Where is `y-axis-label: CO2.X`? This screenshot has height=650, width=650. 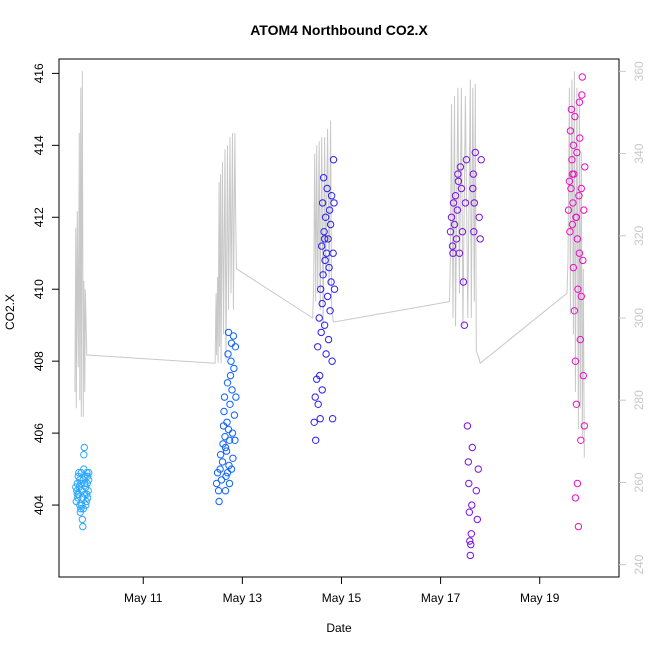 y-axis-label: CO2.X is located at coordinates (10, 312).